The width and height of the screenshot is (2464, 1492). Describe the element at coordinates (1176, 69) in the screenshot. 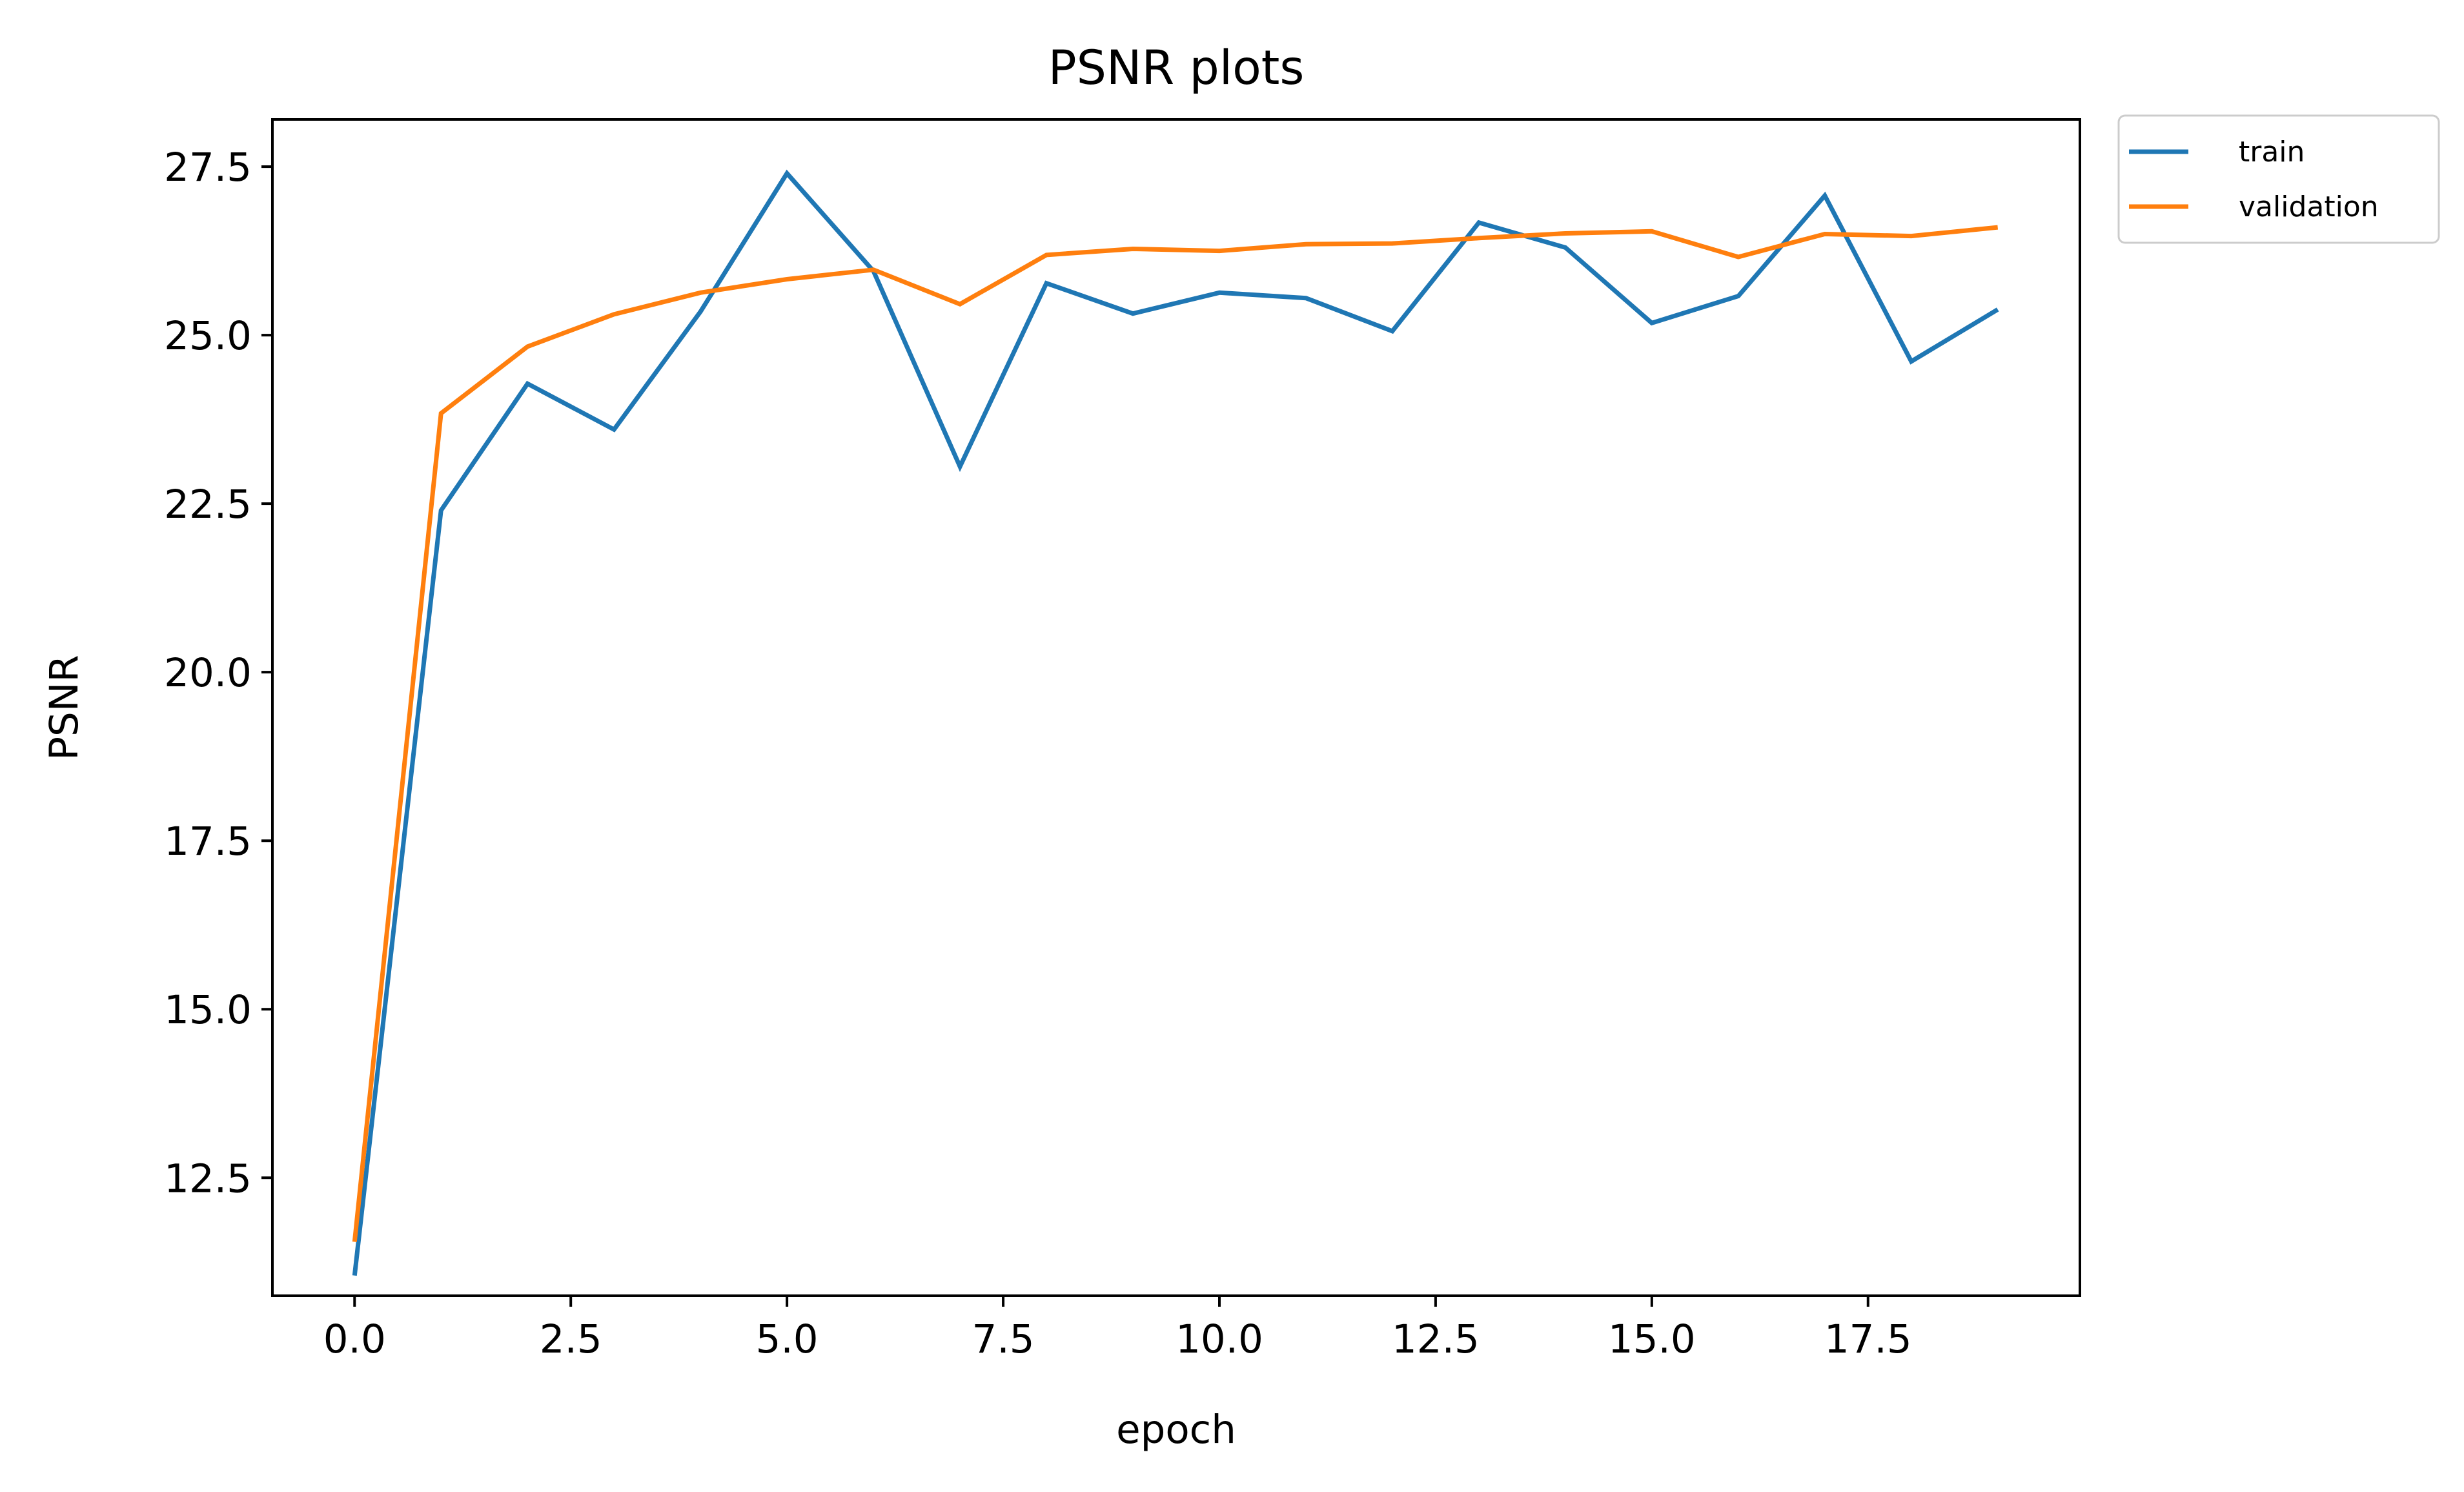

I see `chart-title: PSNR plots` at that location.